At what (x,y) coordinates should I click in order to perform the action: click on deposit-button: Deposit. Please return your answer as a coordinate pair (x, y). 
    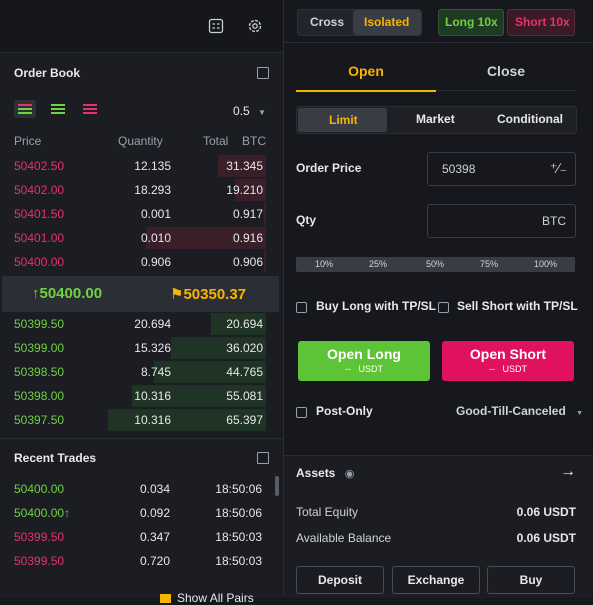
    Looking at the image, I should click on (340, 580).